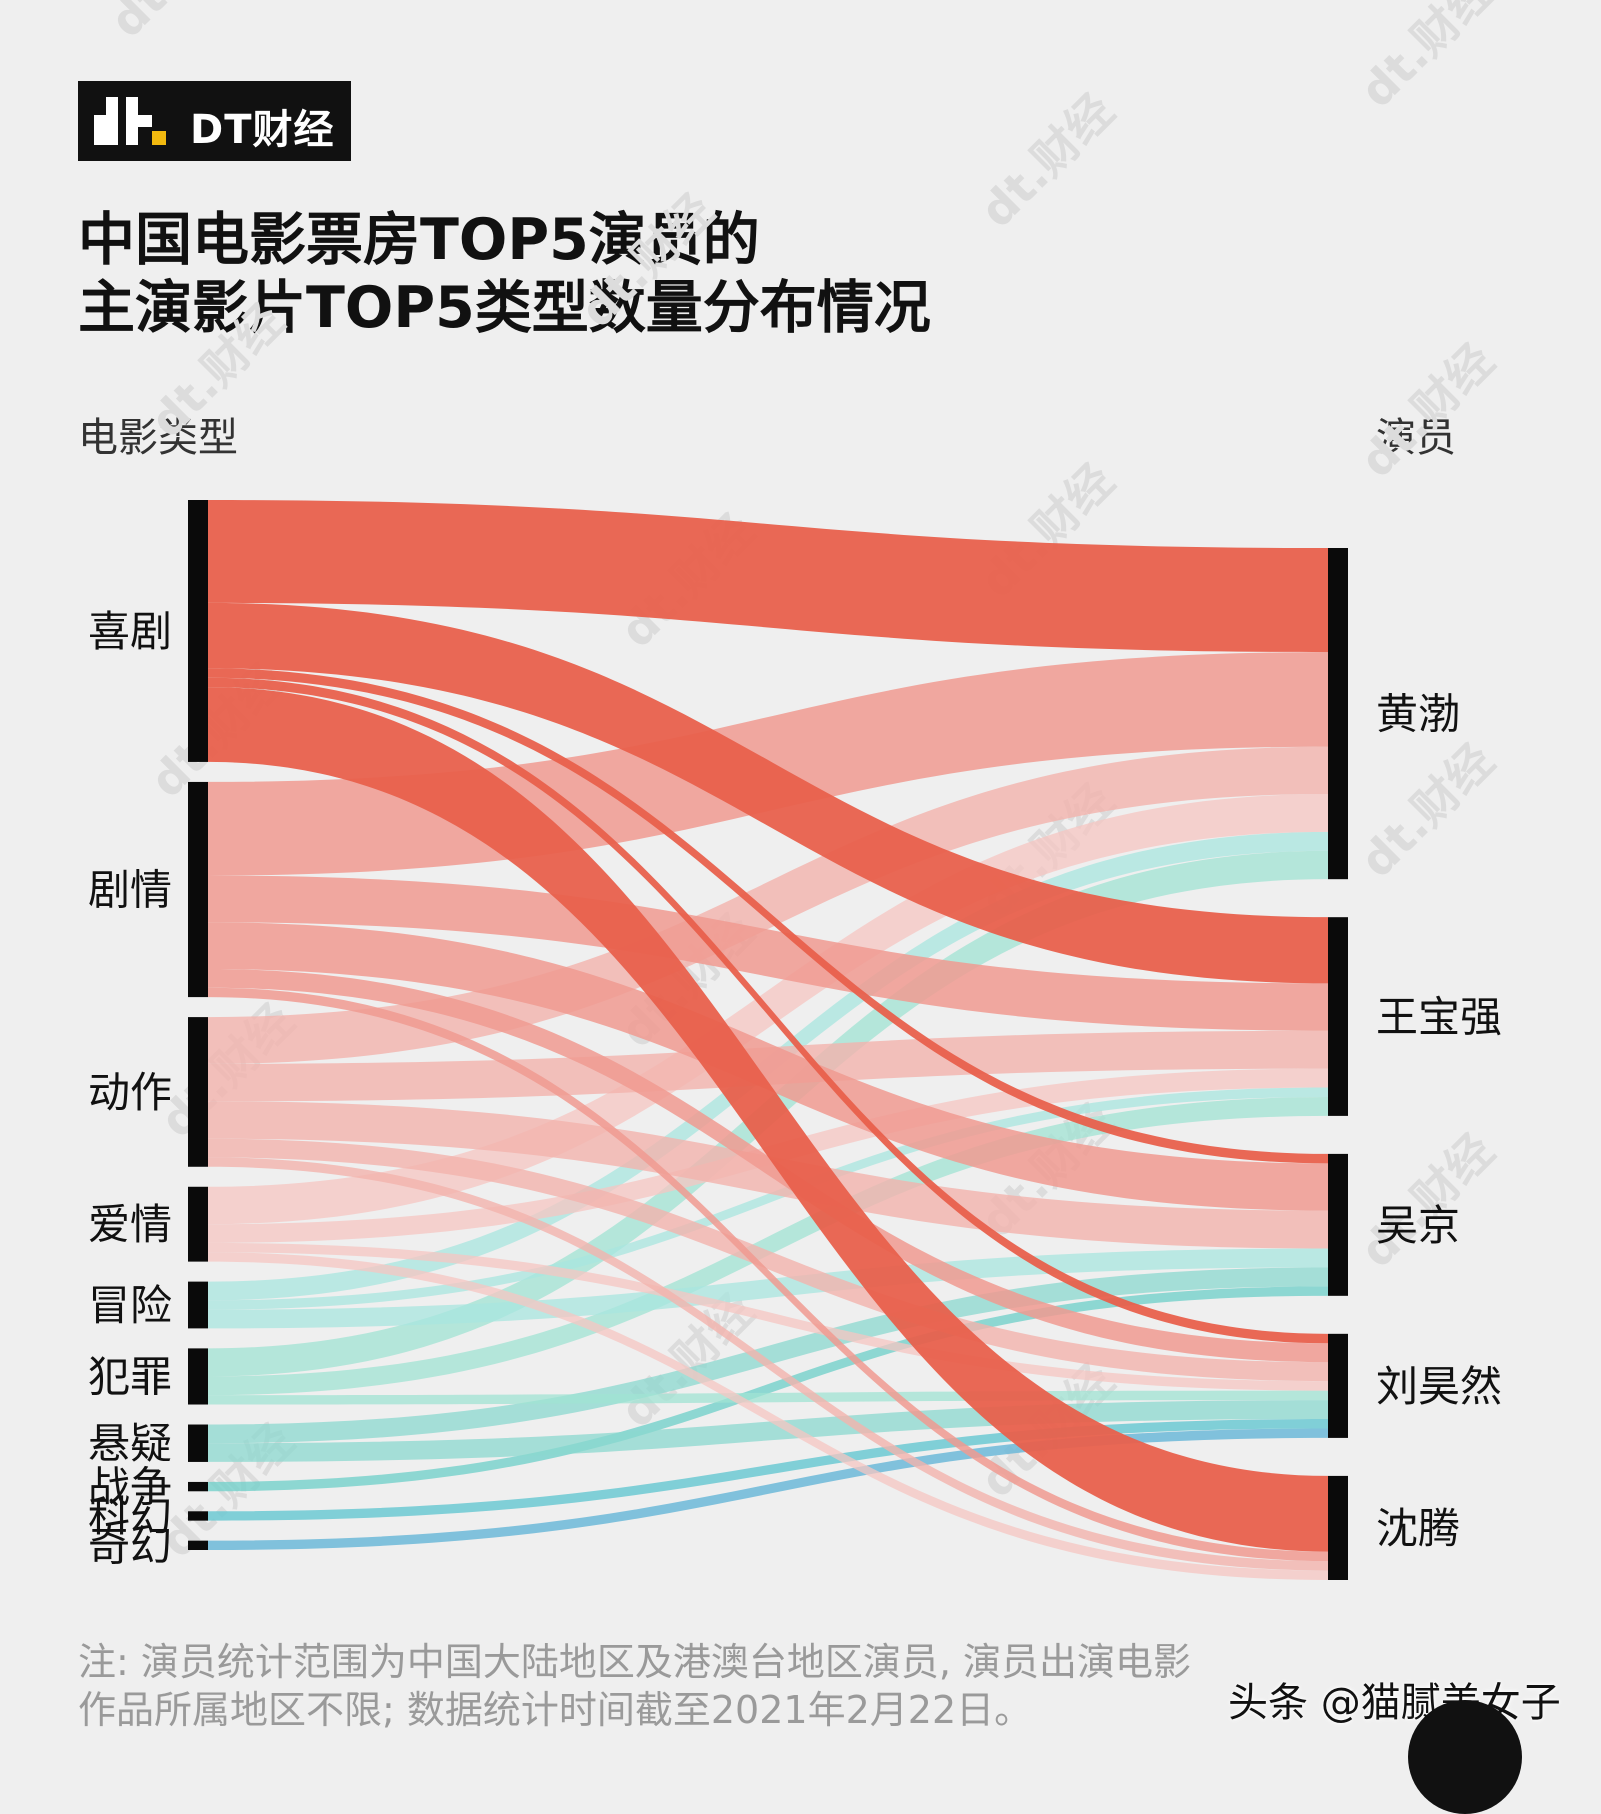  Describe the element at coordinates (1416, 438) in the screenshot. I see `right-axis-label: 演员` at that location.